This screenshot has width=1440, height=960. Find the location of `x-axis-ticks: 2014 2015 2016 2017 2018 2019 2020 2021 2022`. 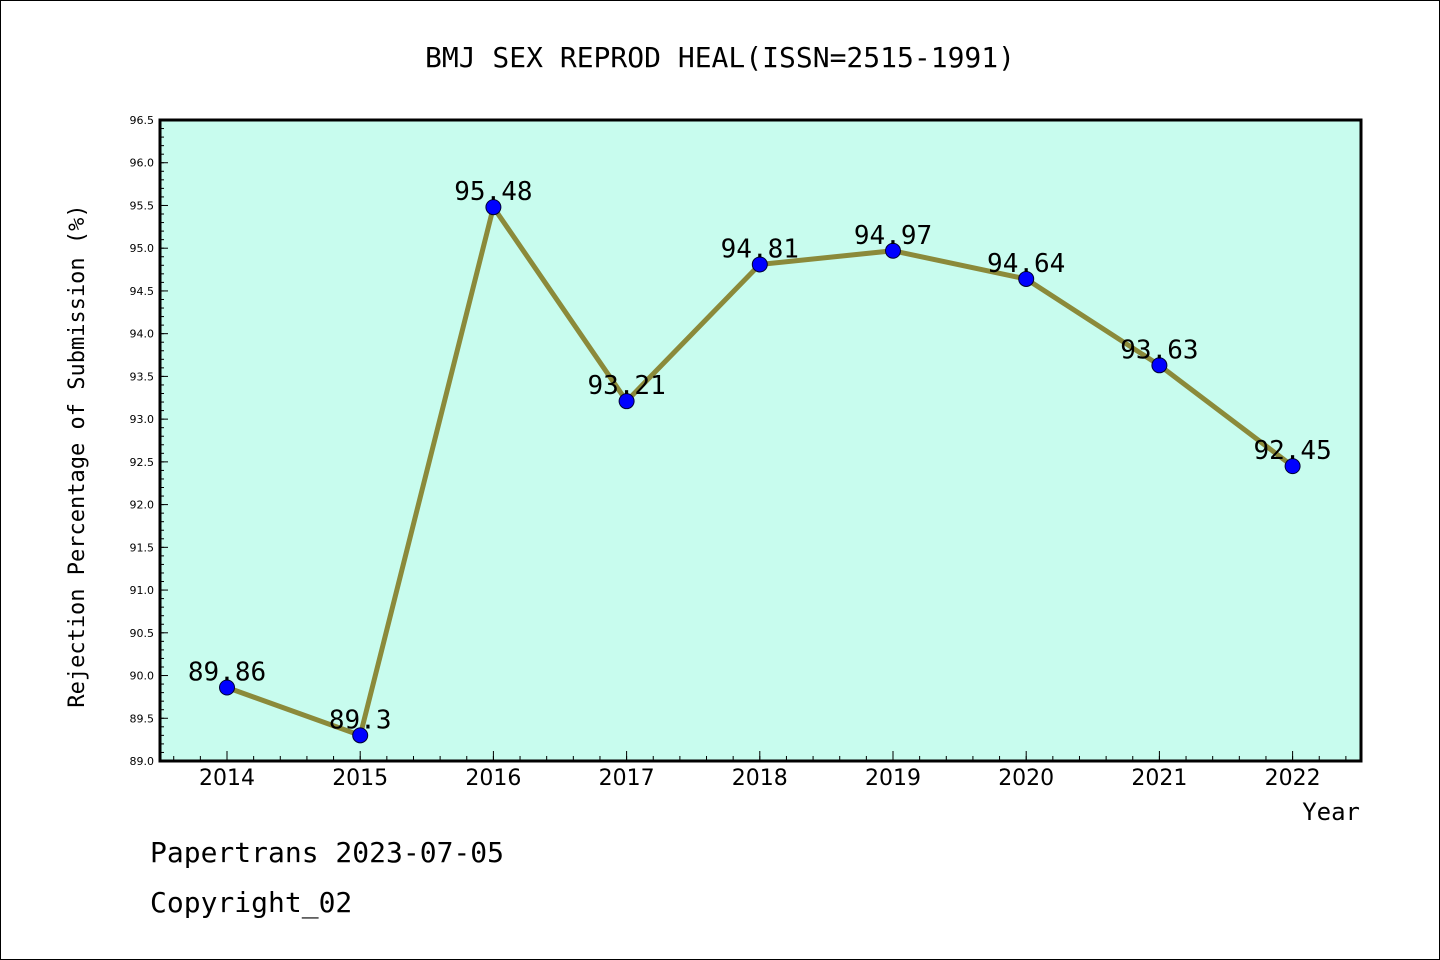

x-axis-ticks: 2014 2015 2016 2017 2018 2019 2020 2021 2022 is located at coordinates (760, 771).